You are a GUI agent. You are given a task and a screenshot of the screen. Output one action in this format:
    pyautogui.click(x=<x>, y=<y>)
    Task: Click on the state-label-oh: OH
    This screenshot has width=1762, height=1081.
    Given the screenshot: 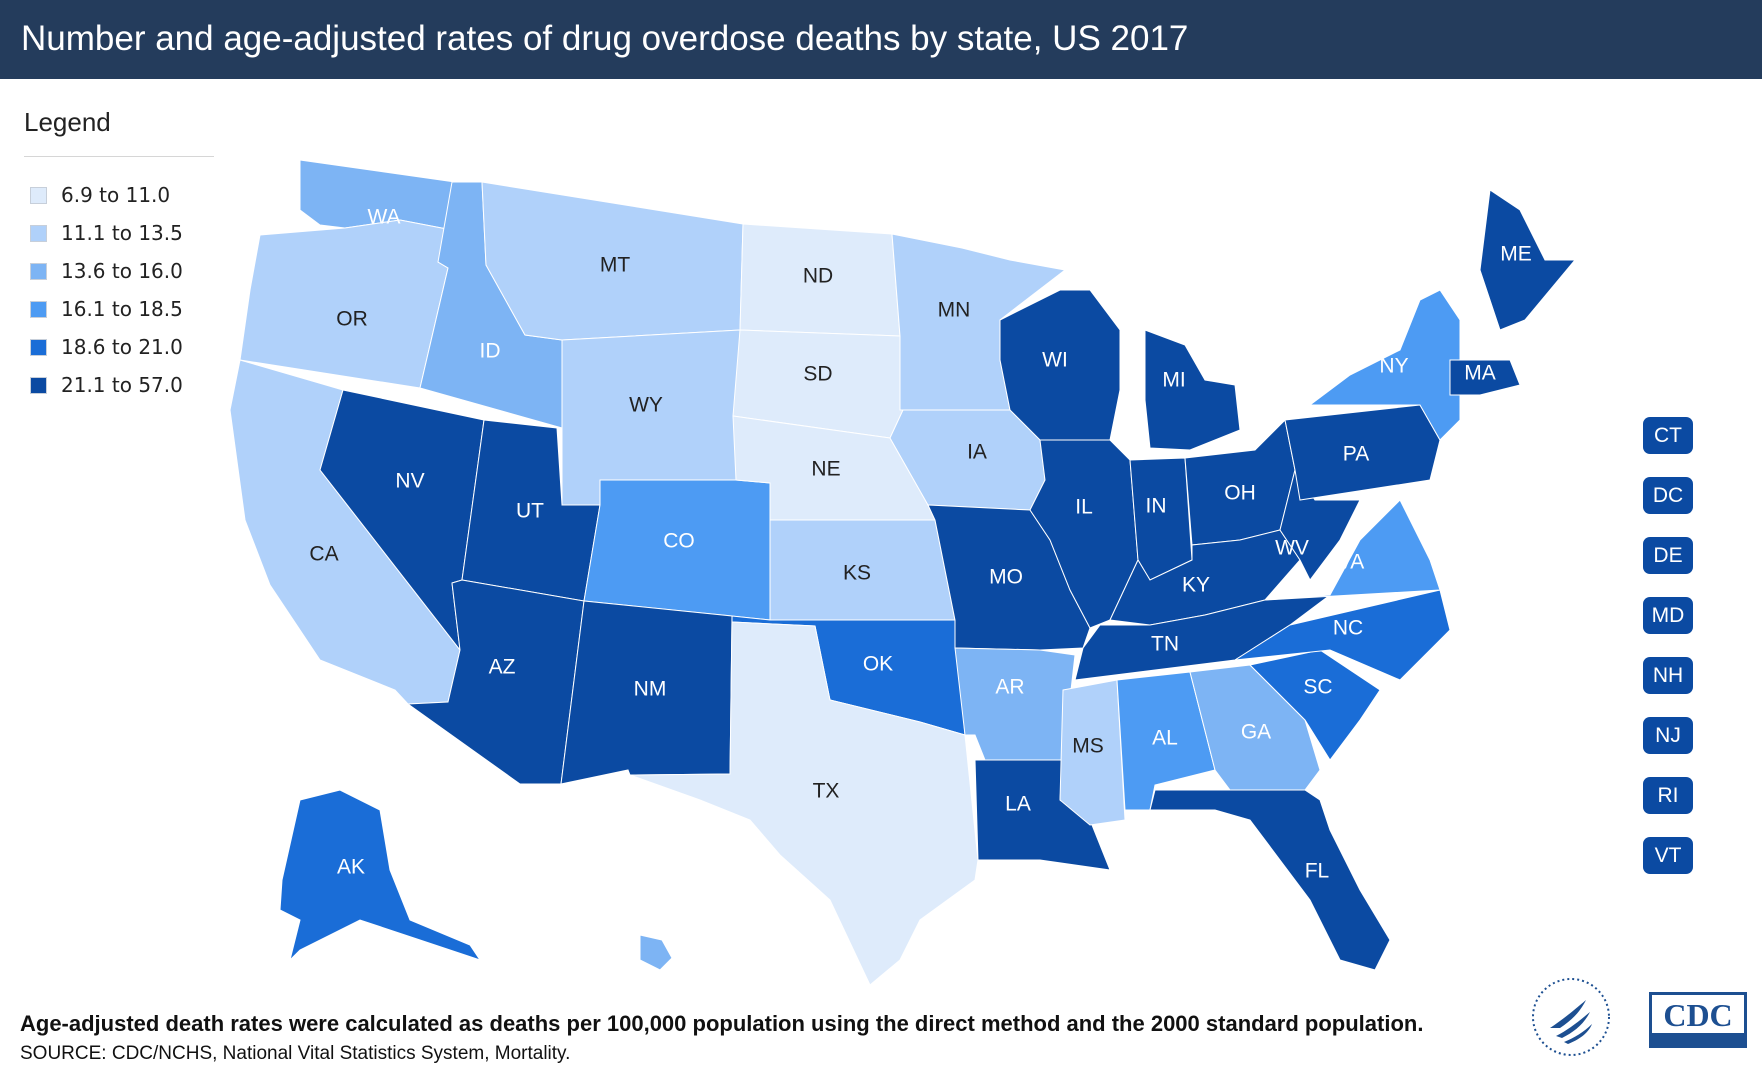 What is the action you would take?
    pyautogui.click(x=1240, y=493)
    